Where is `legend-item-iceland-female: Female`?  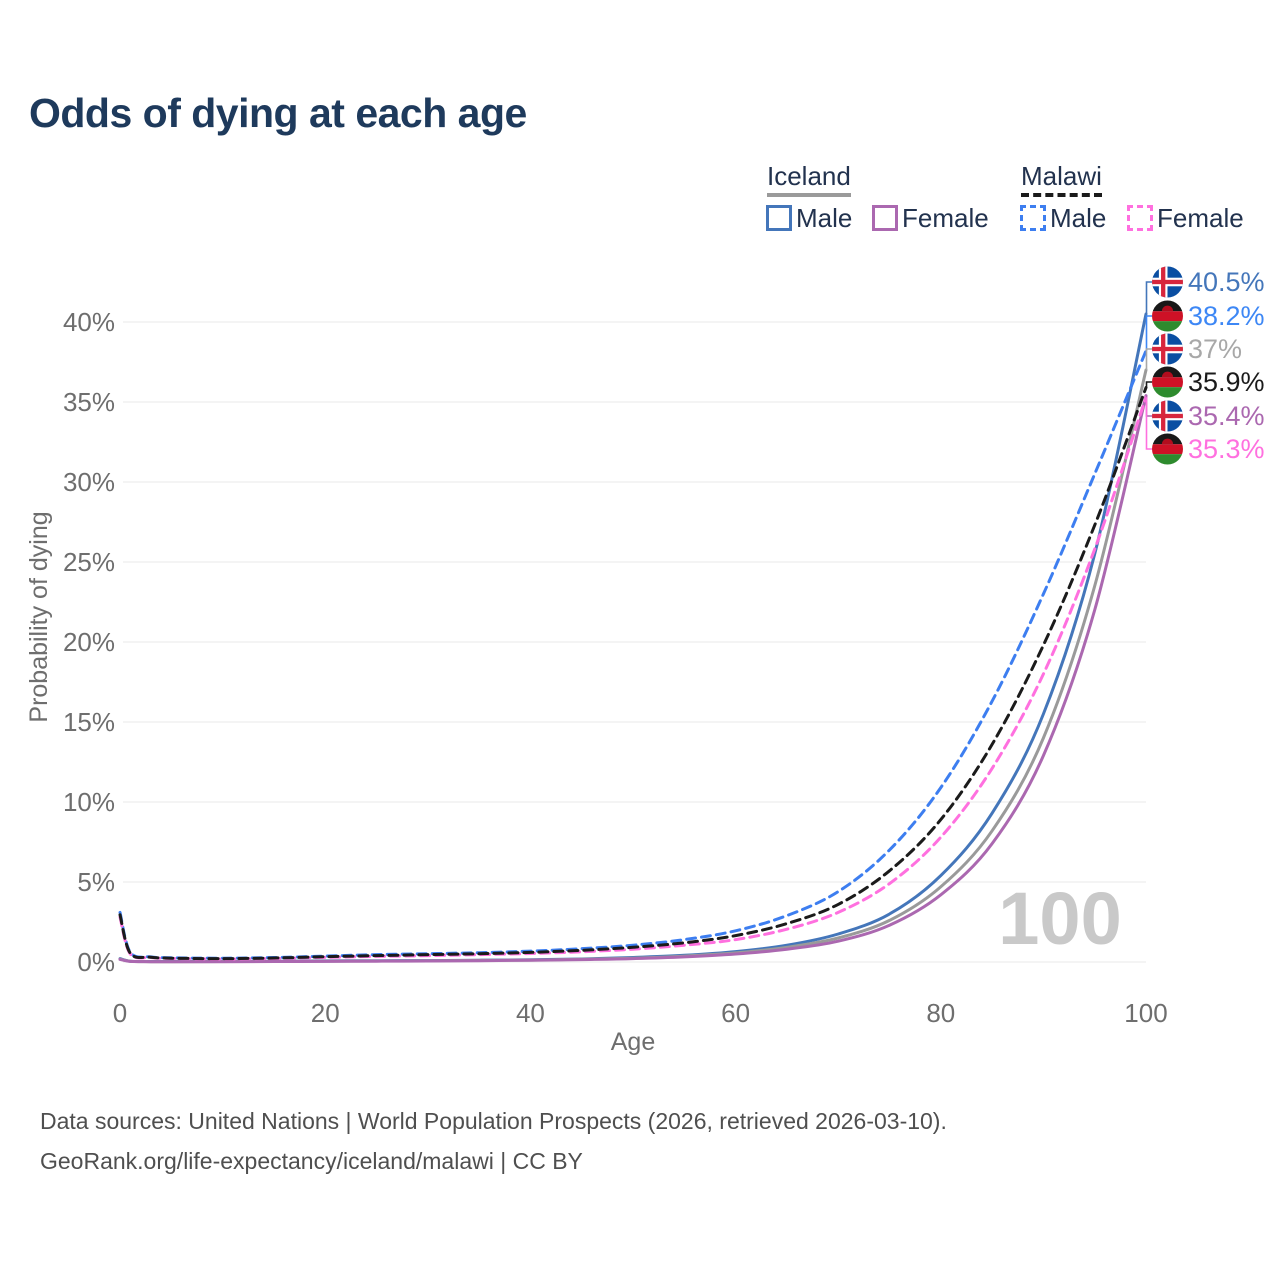 legend-item-iceland-female: Female is located at coordinates (930, 218).